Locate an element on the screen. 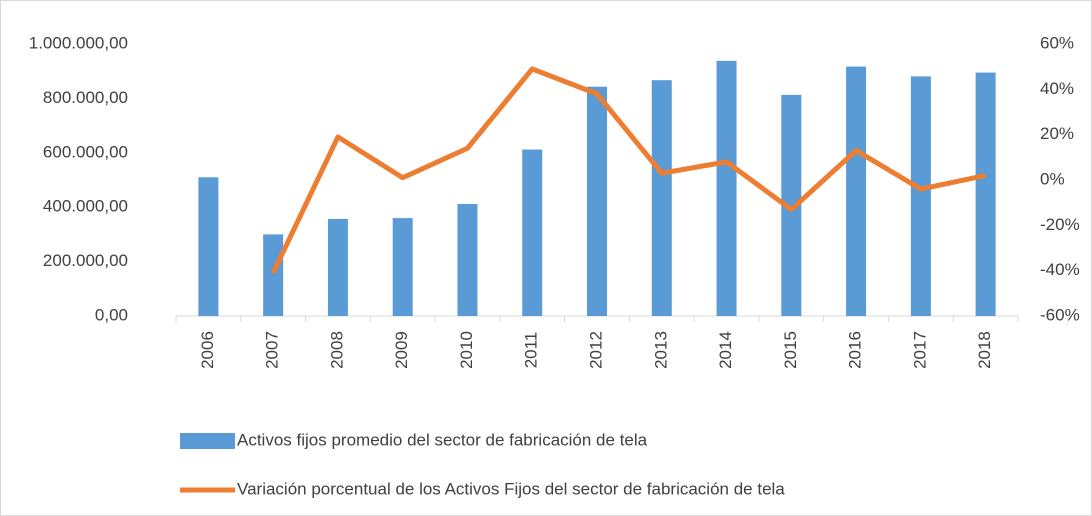 This screenshot has height=516, width=1092. y2-tick-label: -60% is located at coordinates (1060, 314).